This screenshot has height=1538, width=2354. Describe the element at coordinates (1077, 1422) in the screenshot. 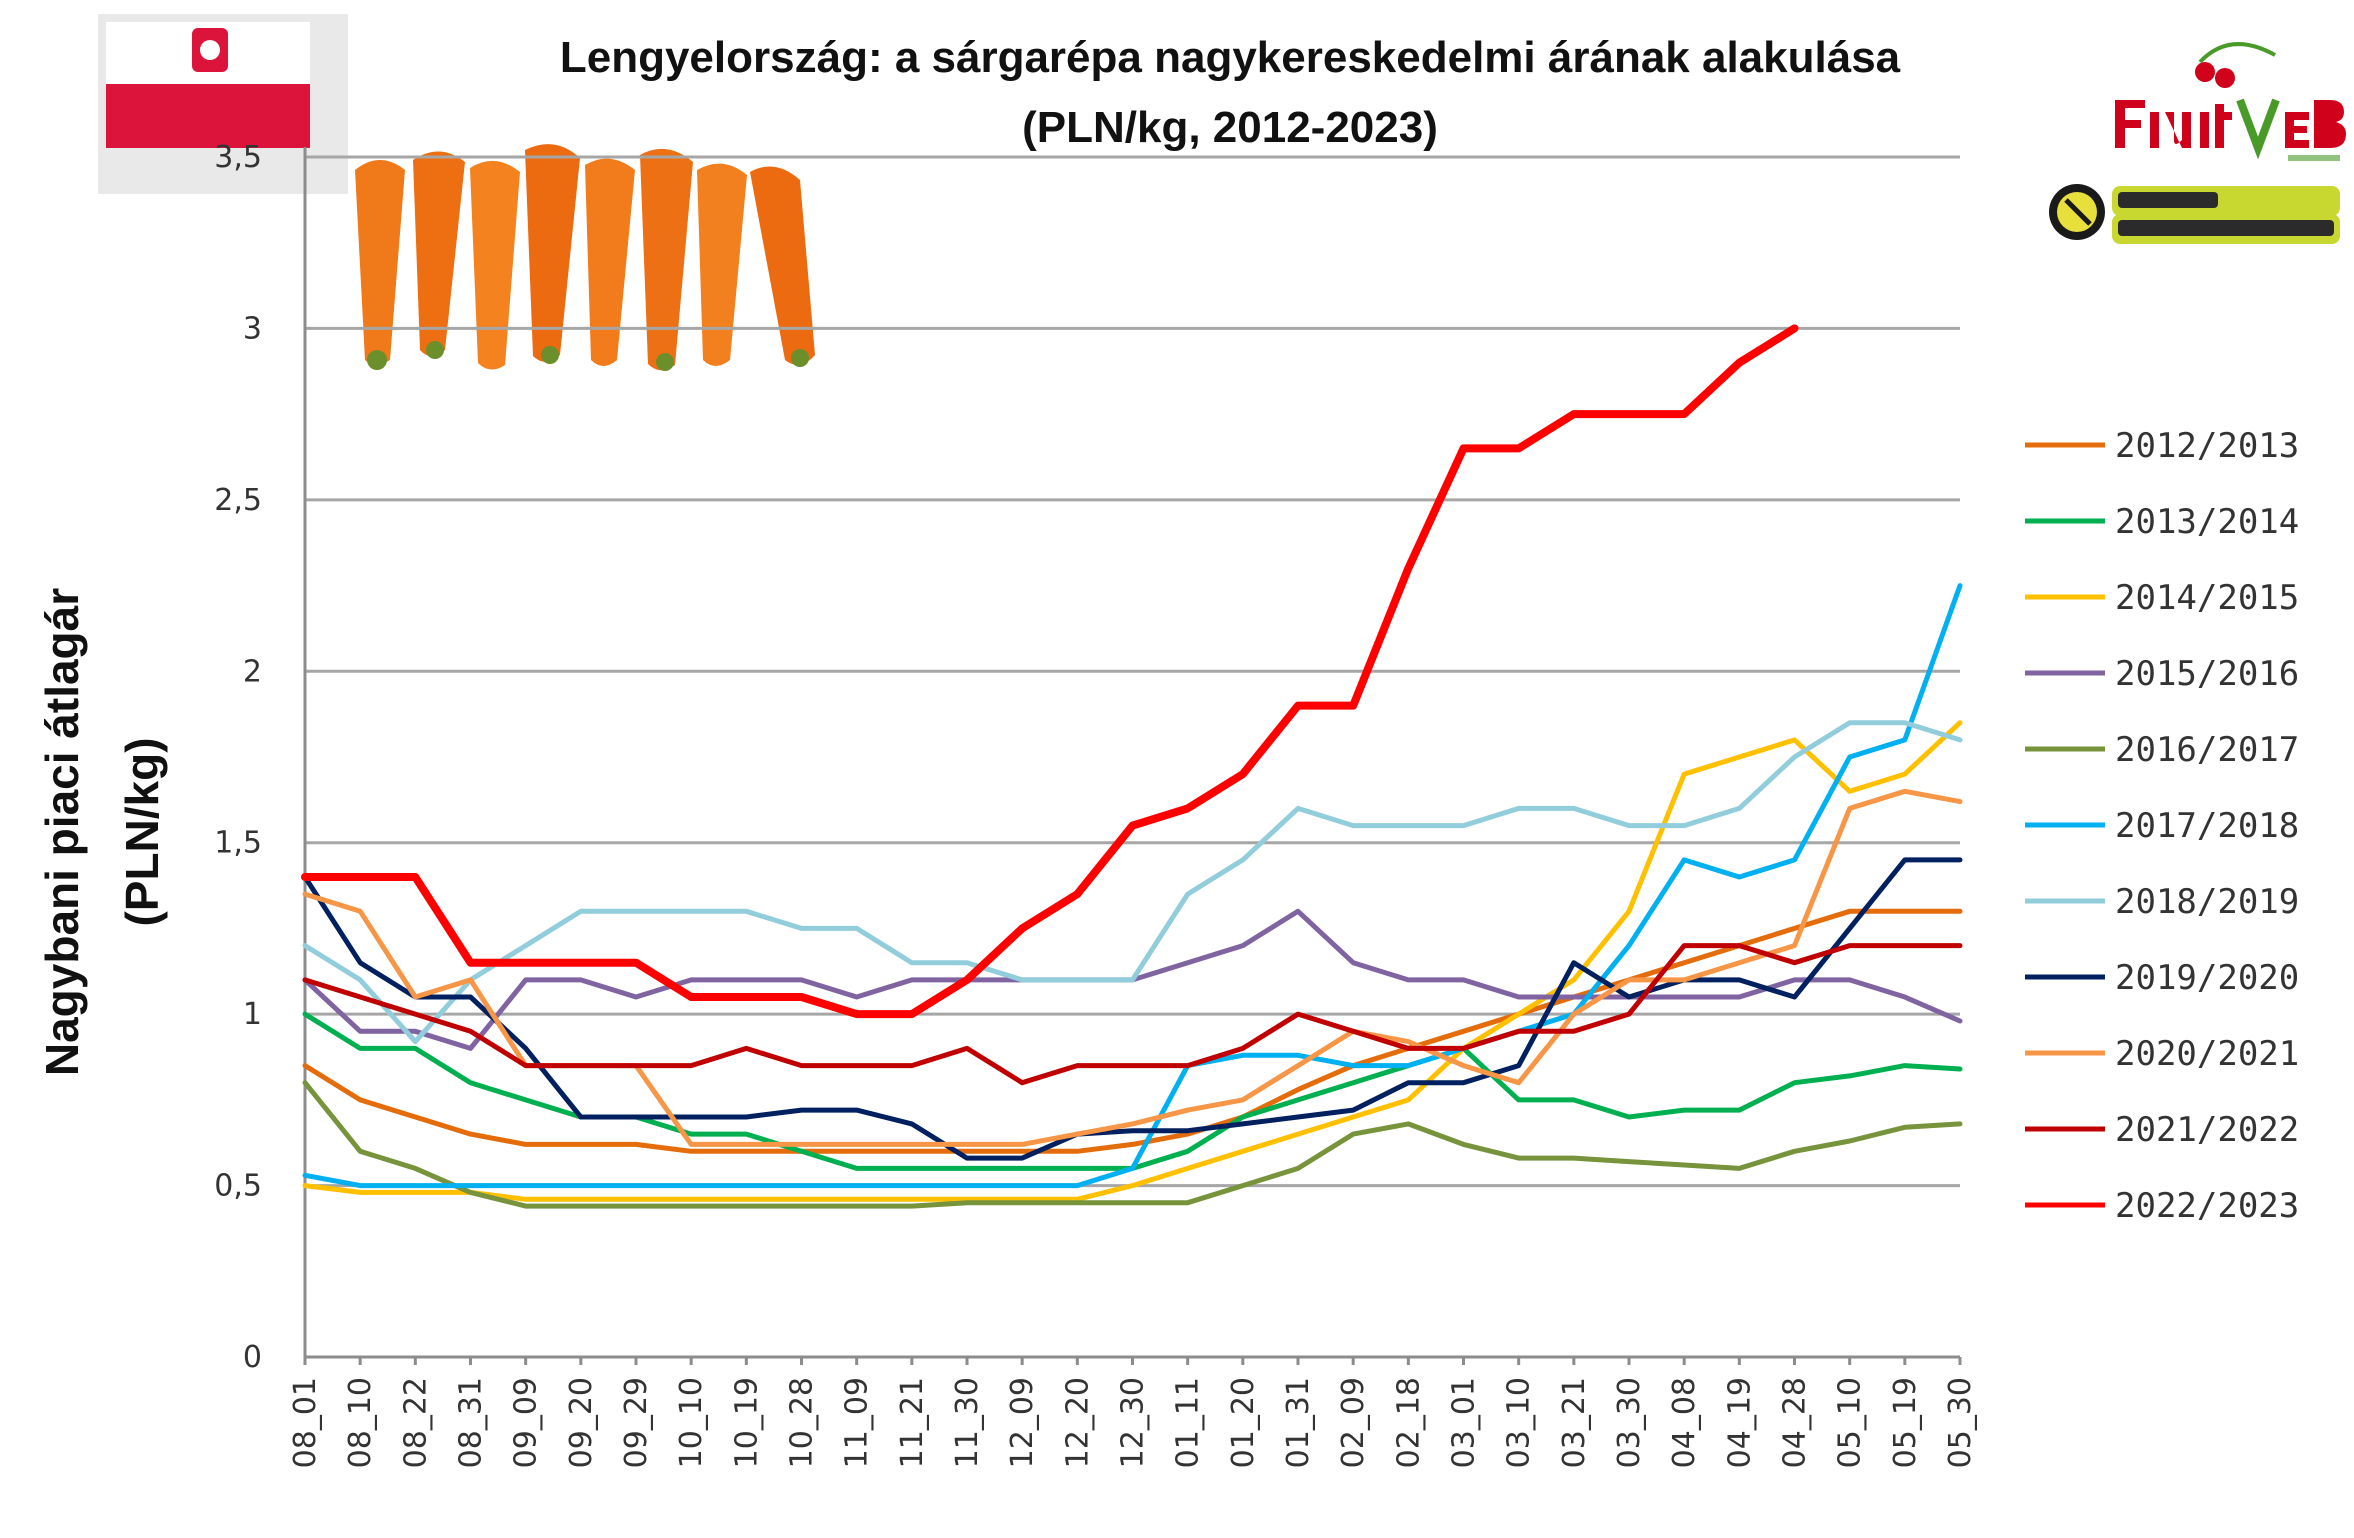

I see `x-tick-label: 12_20` at that location.